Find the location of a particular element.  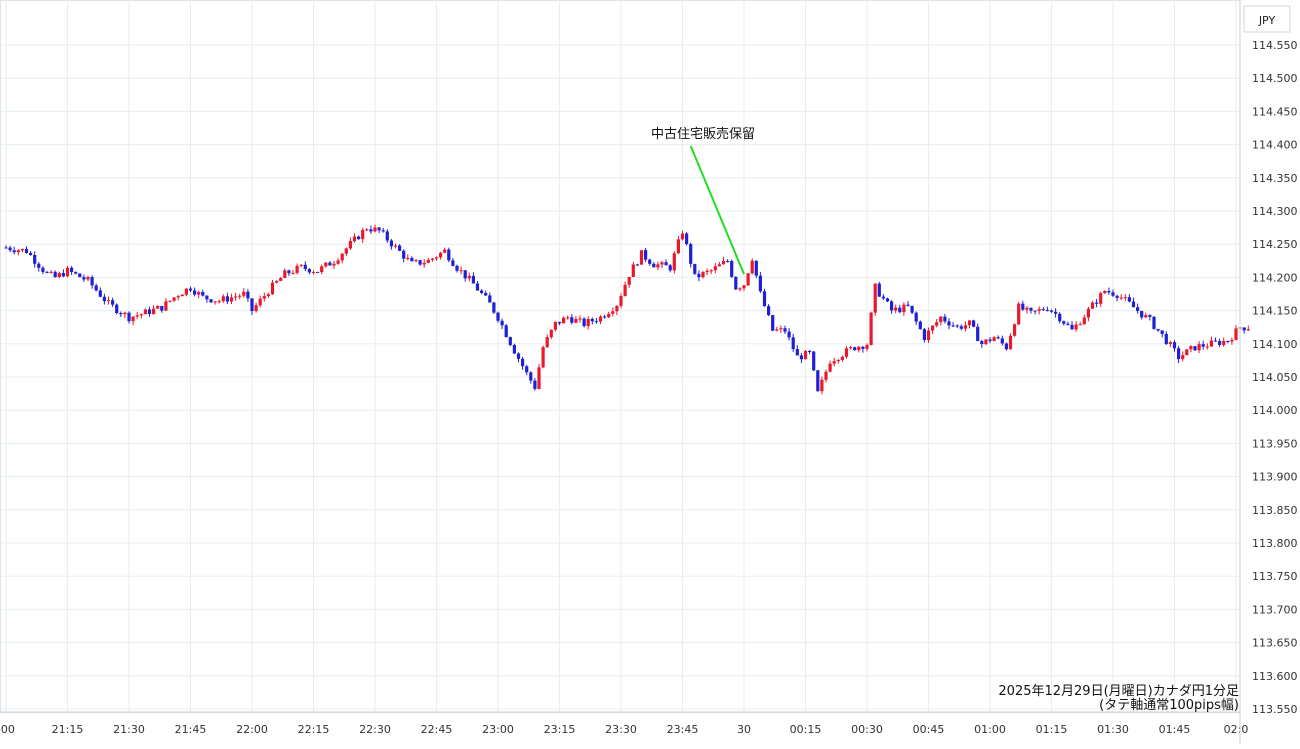

y-tick-label: 114.300 is located at coordinates (1275, 211).